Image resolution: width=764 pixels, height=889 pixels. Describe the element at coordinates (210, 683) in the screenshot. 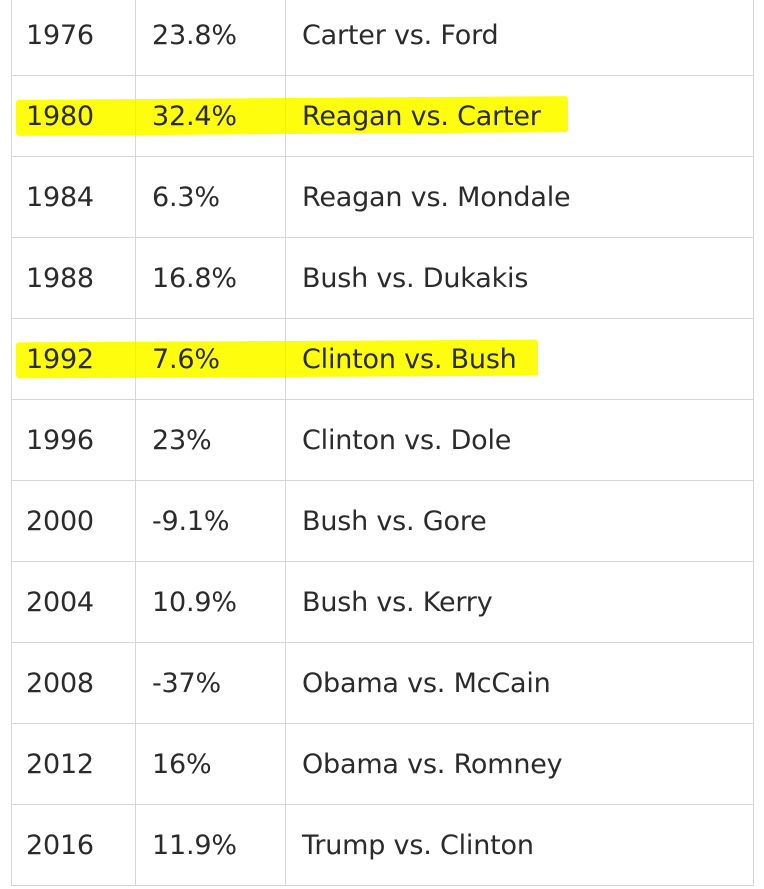

I see `percent-change-cell: -37%` at that location.